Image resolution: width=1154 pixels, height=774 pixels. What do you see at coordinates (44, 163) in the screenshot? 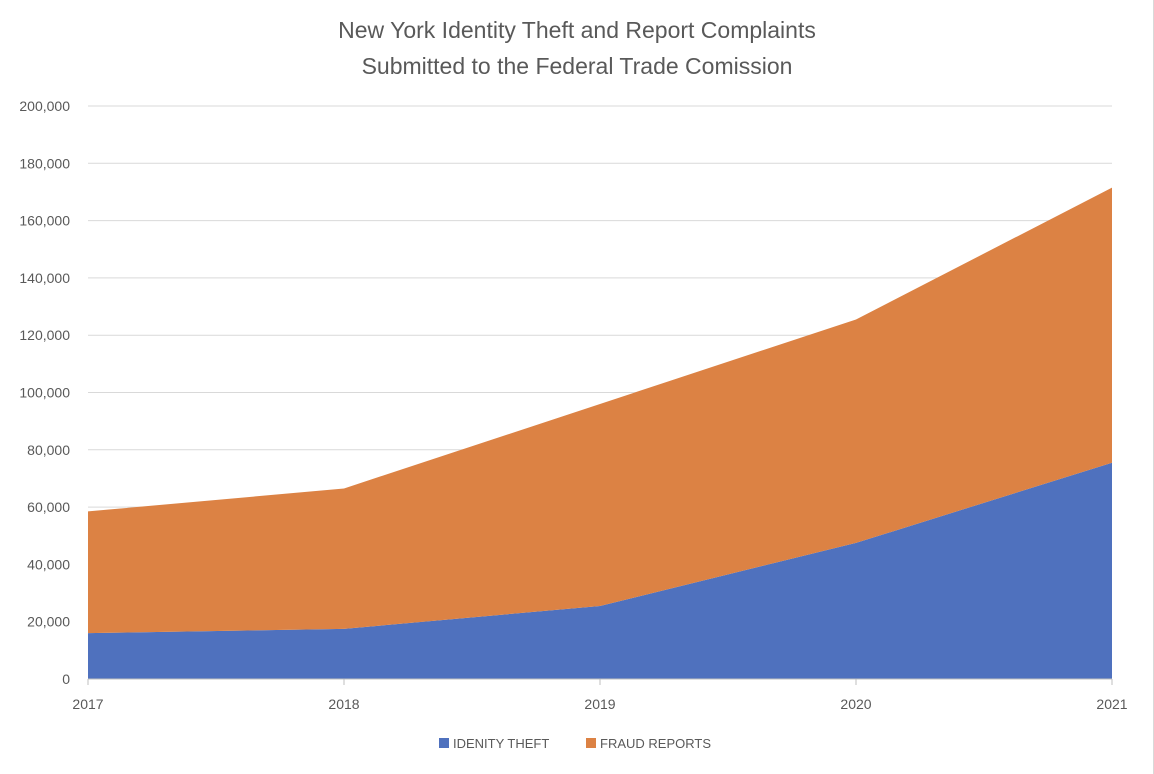
I see `y-tick-label: 180,000` at bounding box center [44, 163].